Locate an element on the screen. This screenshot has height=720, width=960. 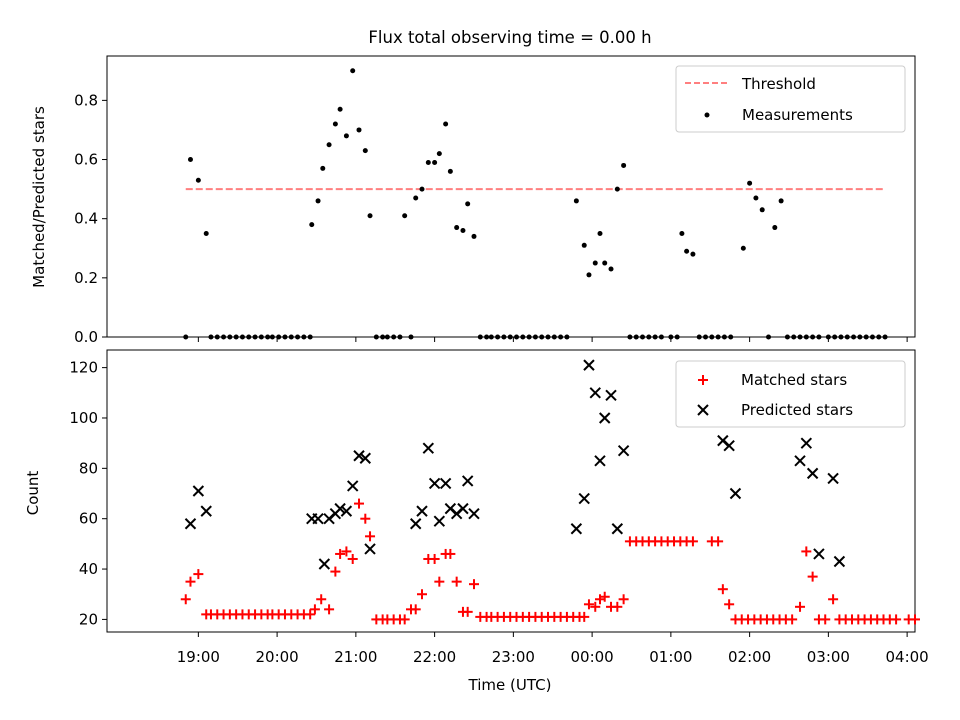
x-tick-label: 22:00 is located at coordinates (434, 657).